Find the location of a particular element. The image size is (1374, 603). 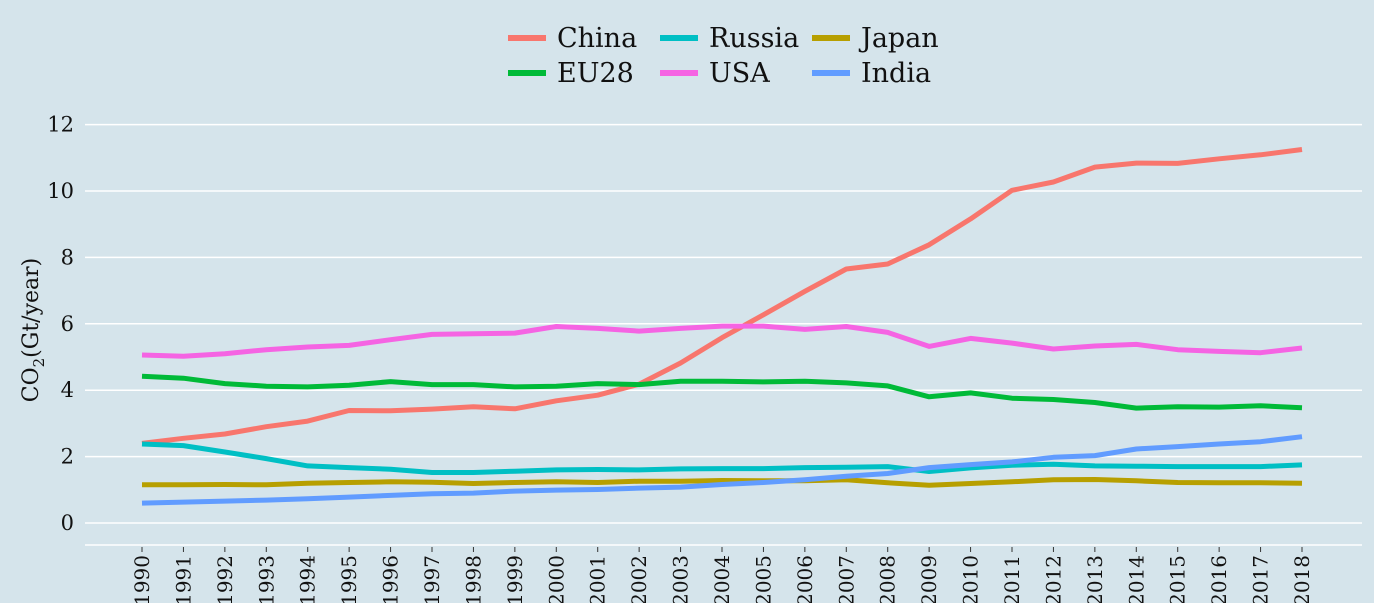

x-tick-label: 2015 is located at coordinates (1178, 579).